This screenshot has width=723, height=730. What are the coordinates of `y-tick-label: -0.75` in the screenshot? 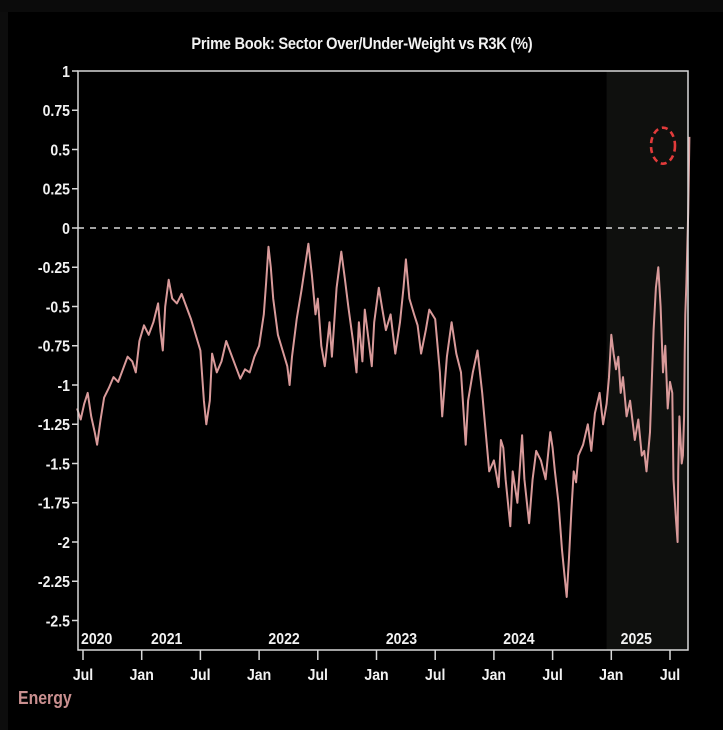 It's located at (54, 347).